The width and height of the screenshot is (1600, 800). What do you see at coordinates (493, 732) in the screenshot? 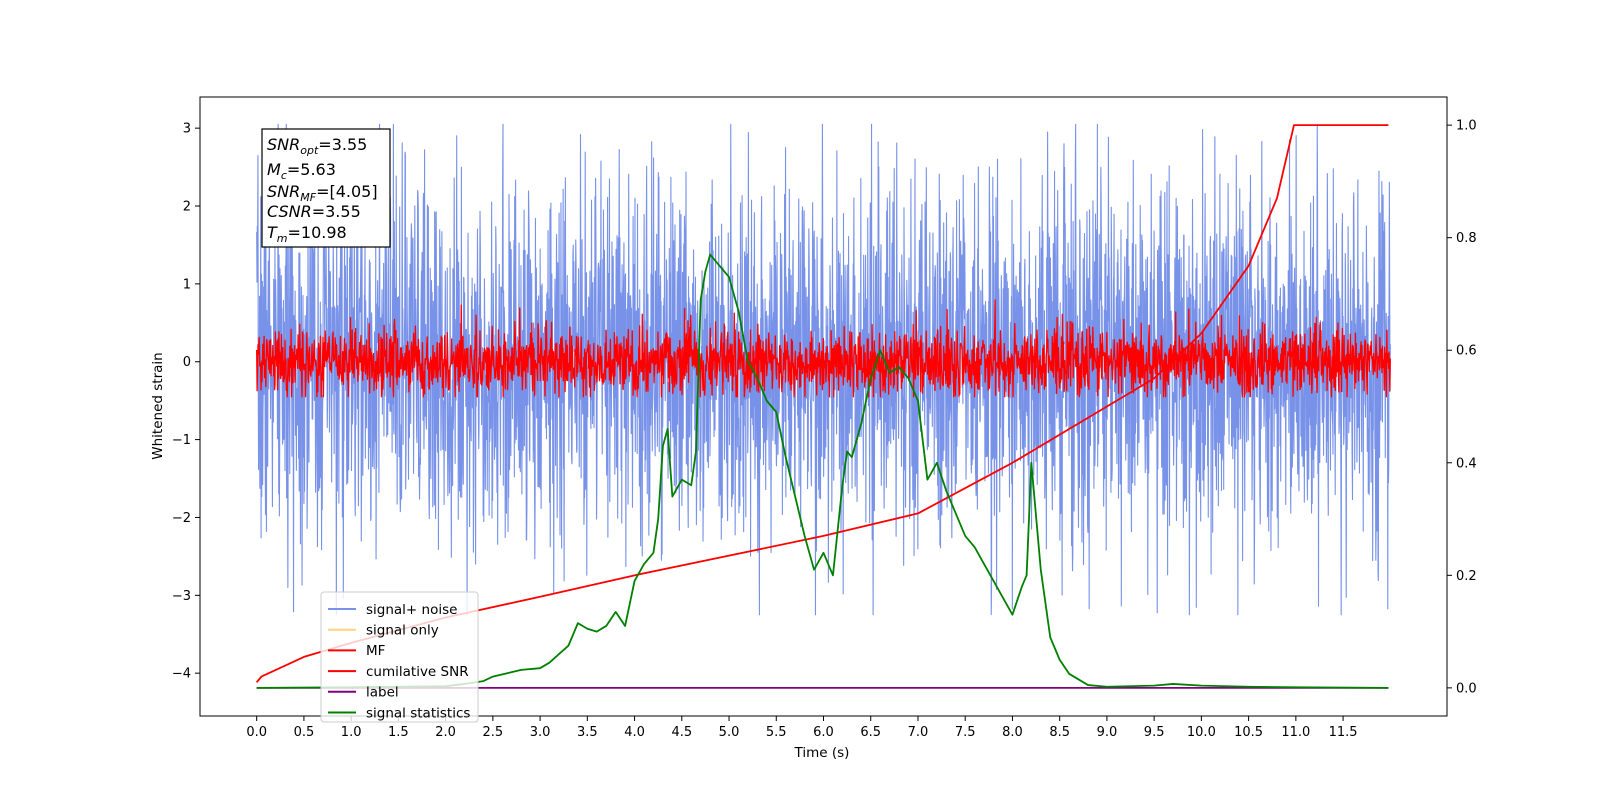
I see `x-tick-label: 2.5` at bounding box center [493, 732].